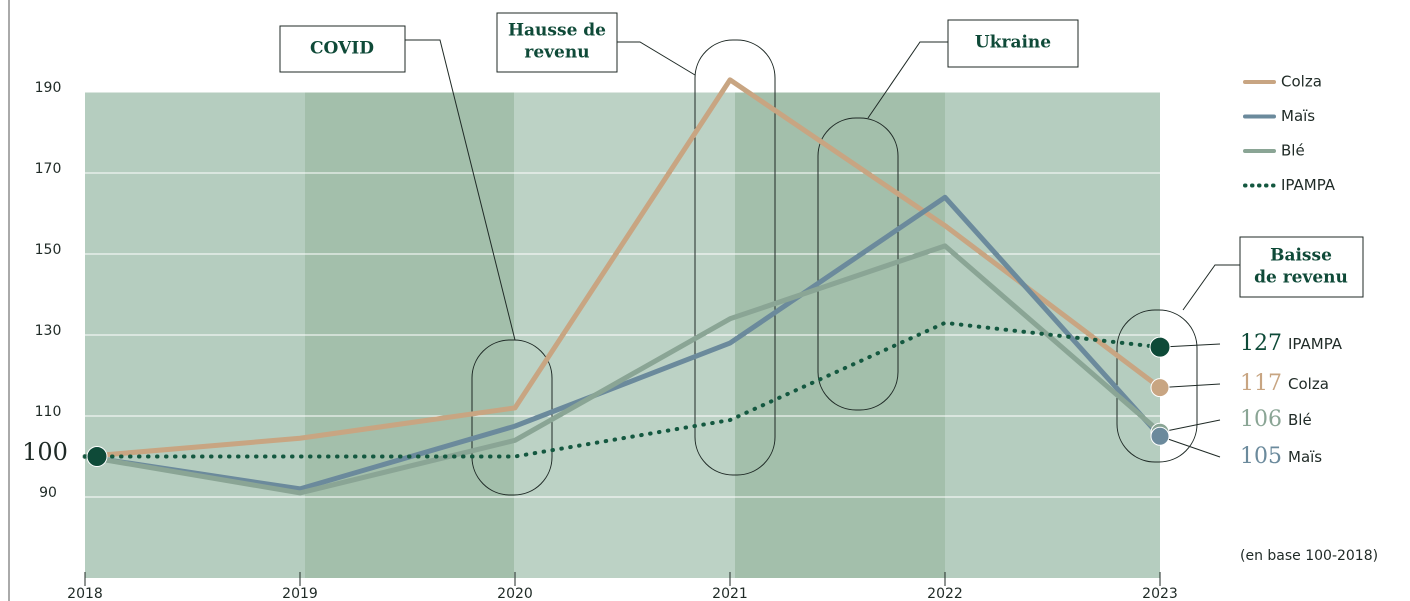  Describe the element at coordinates (48, 331) in the screenshot. I see `y-tick-label: 130` at that location.